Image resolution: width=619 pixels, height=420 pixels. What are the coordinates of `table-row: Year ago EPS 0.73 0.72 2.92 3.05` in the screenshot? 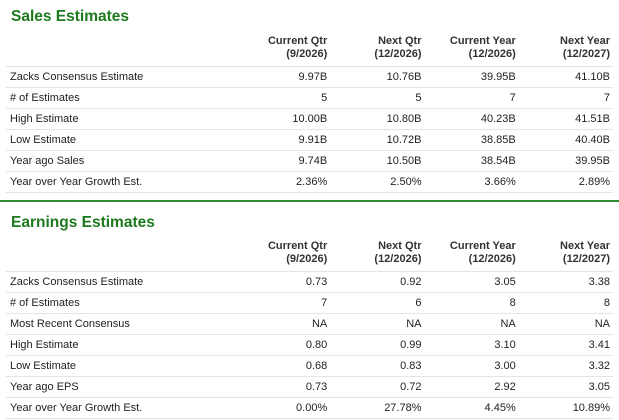 It's located at (309, 387).